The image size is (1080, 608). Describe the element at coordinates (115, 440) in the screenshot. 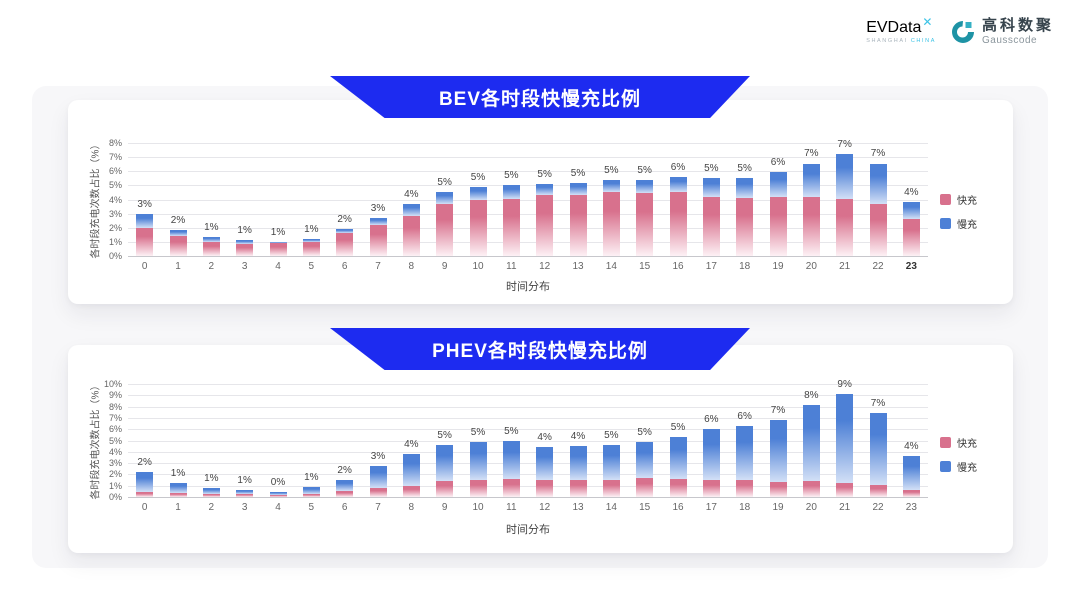

I see `y-tick-label: 5%` at that location.